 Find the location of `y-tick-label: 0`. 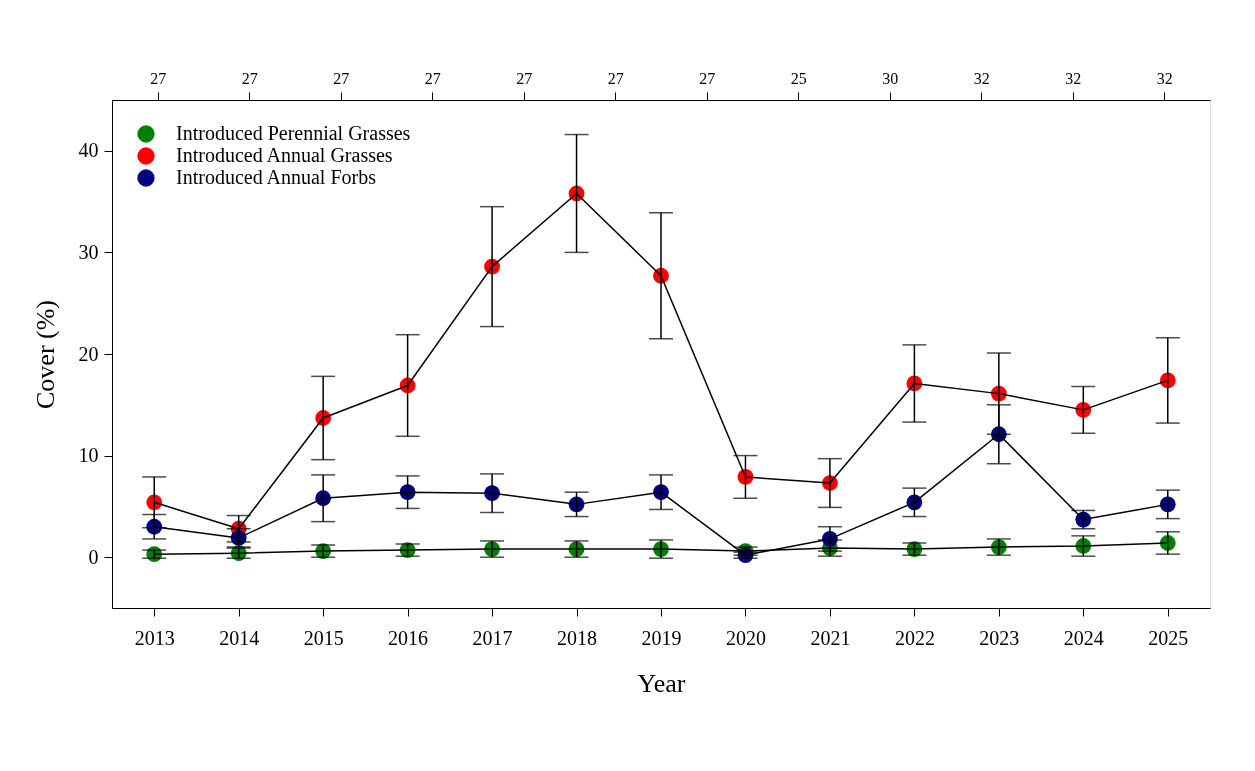

y-tick-label: 0 is located at coordinates (93, 556).